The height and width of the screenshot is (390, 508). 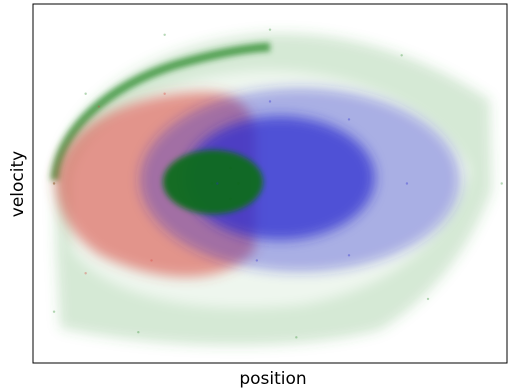 I want to click on x-axis-label: position, so click(x=272, y=379).